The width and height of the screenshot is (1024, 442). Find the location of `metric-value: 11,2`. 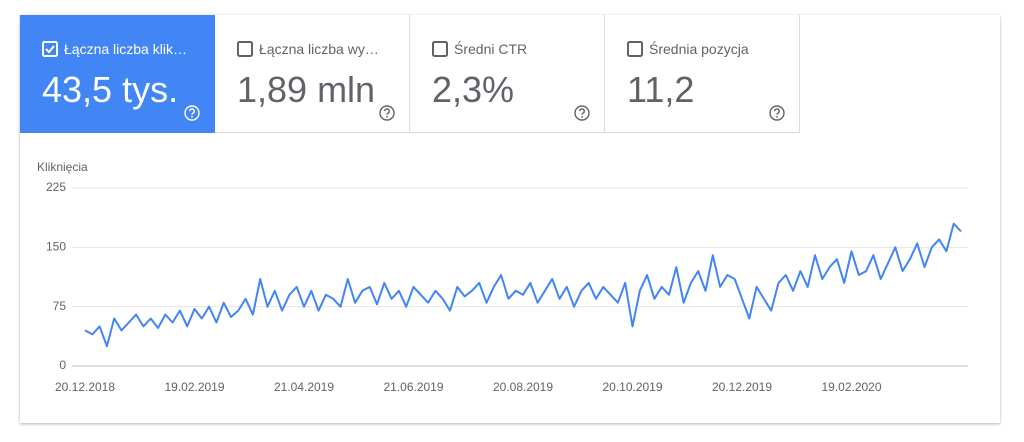

metric-value: 11,2 is located at coordinates (661, 89).